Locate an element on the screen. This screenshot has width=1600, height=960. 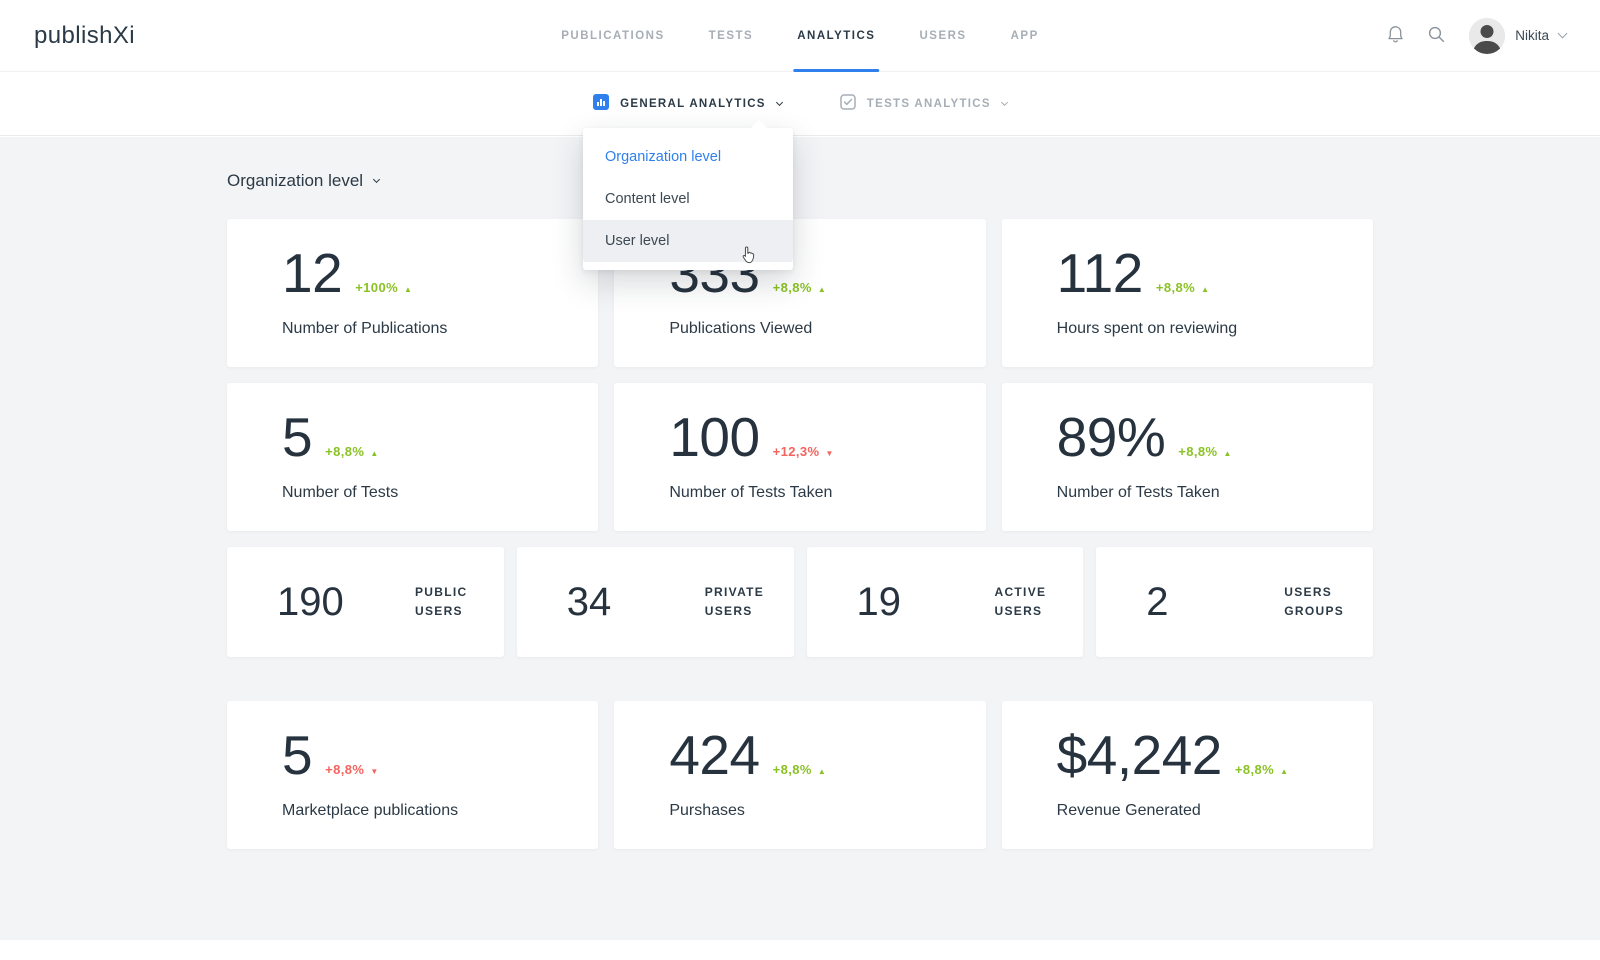
stat-delta-text: +100% is located at coordinates (377, 287).